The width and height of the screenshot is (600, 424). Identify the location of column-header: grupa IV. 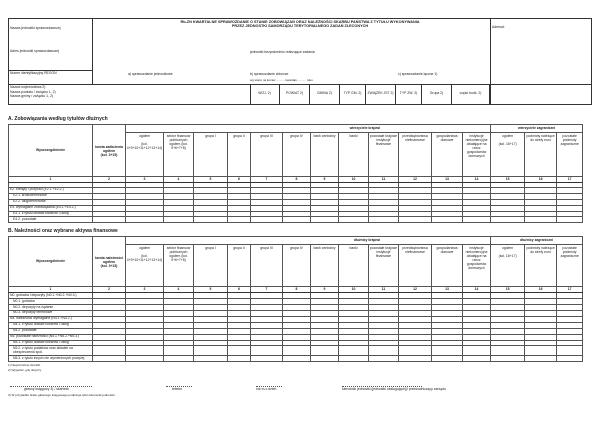
(296, 154).